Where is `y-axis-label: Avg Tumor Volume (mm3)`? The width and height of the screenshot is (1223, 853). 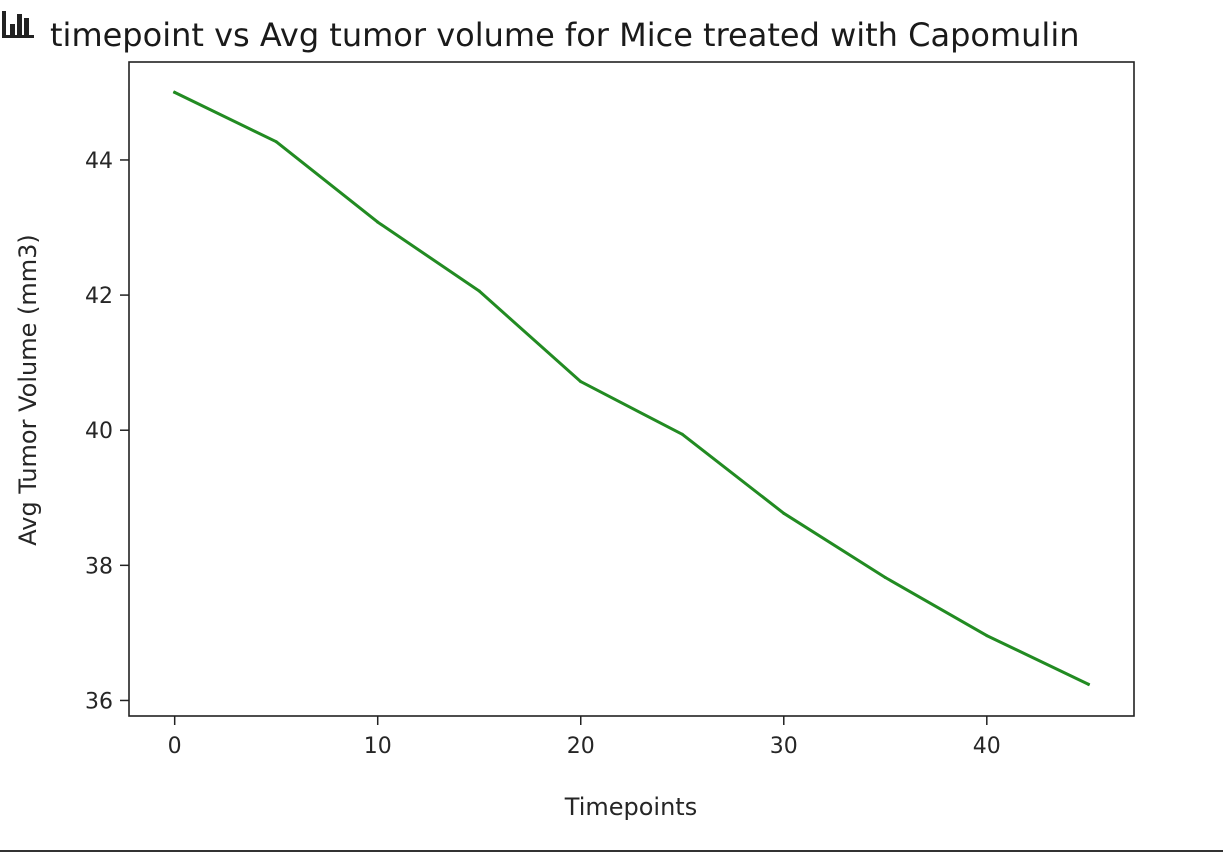 y-axis-label: Avg Tumor Volume (mm3) is located at coordinates (28, 390).